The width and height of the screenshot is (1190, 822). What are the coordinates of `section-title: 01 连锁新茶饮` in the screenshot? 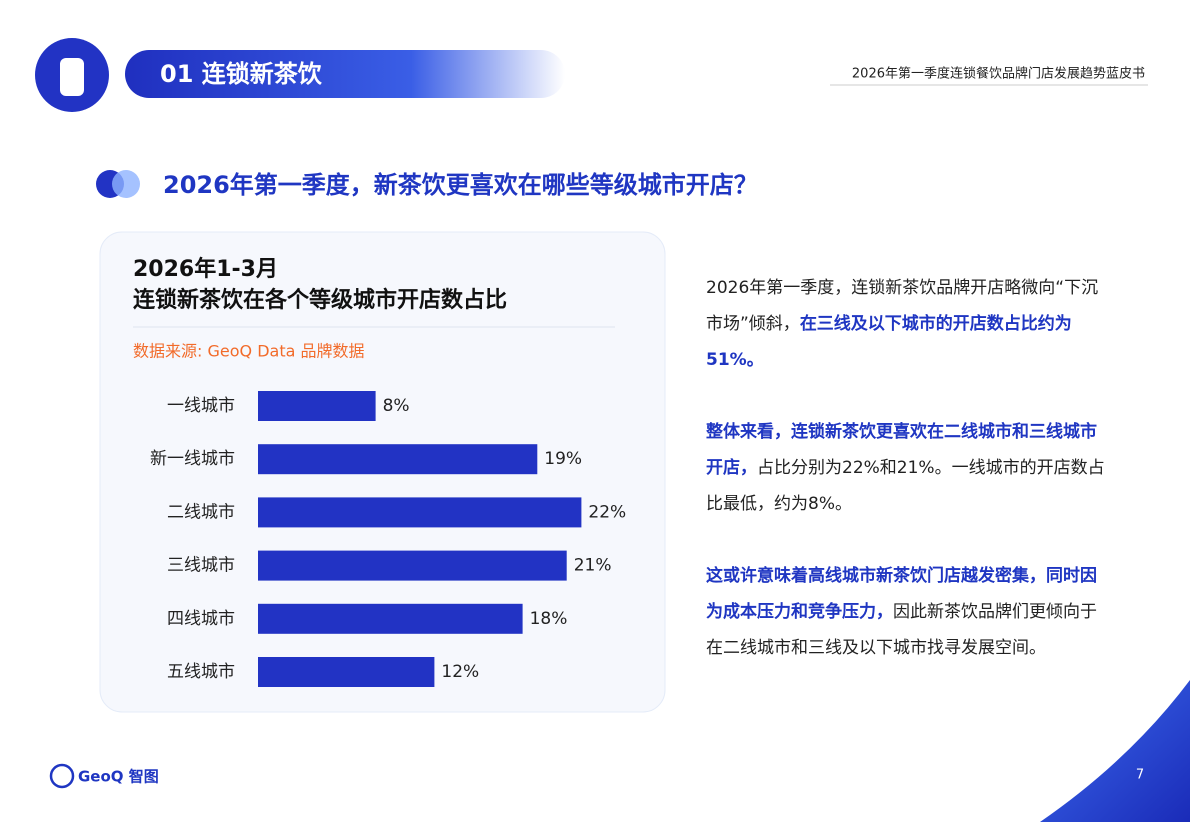 It's located at (241, 74).